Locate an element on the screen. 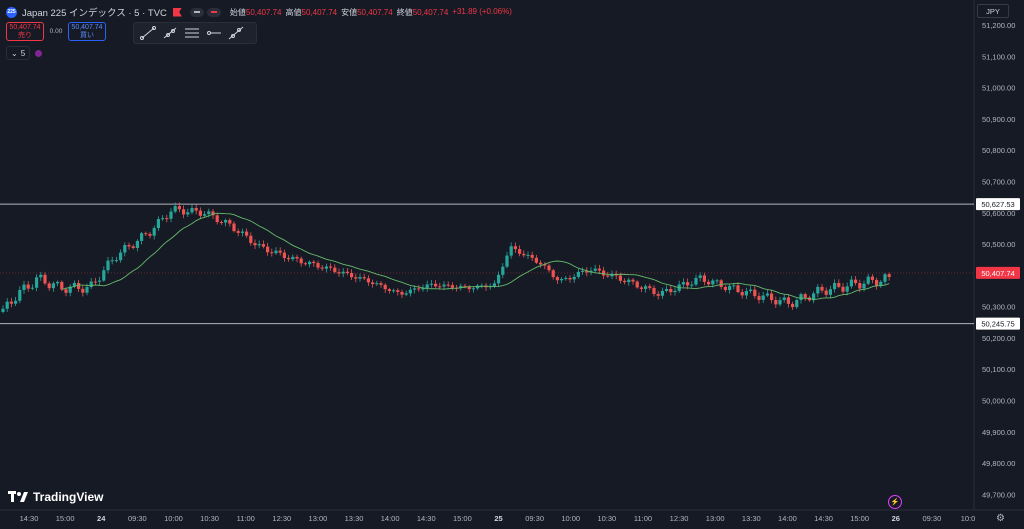 The height and width of the screenshot is (529, 1024). collapse-pill-icon is located at coordinates (196, 12).